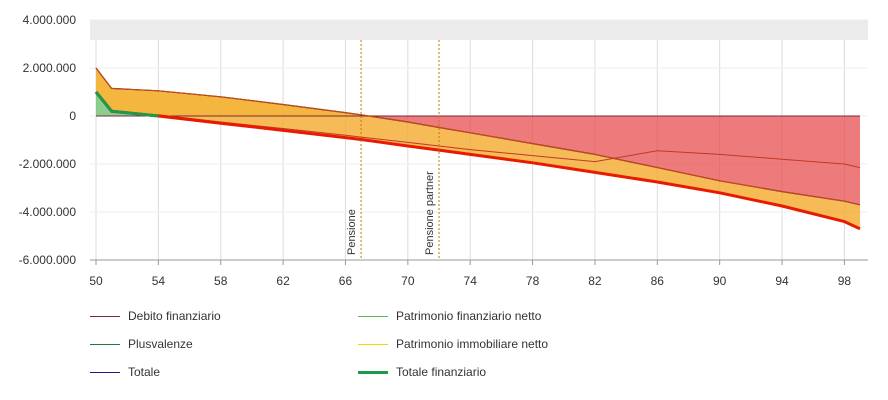 The height and width of the screenshot is (400, 888). Describe the element at coordinates (658, 281) in the screenshot. I see `x-tick-label: 86` at that location.